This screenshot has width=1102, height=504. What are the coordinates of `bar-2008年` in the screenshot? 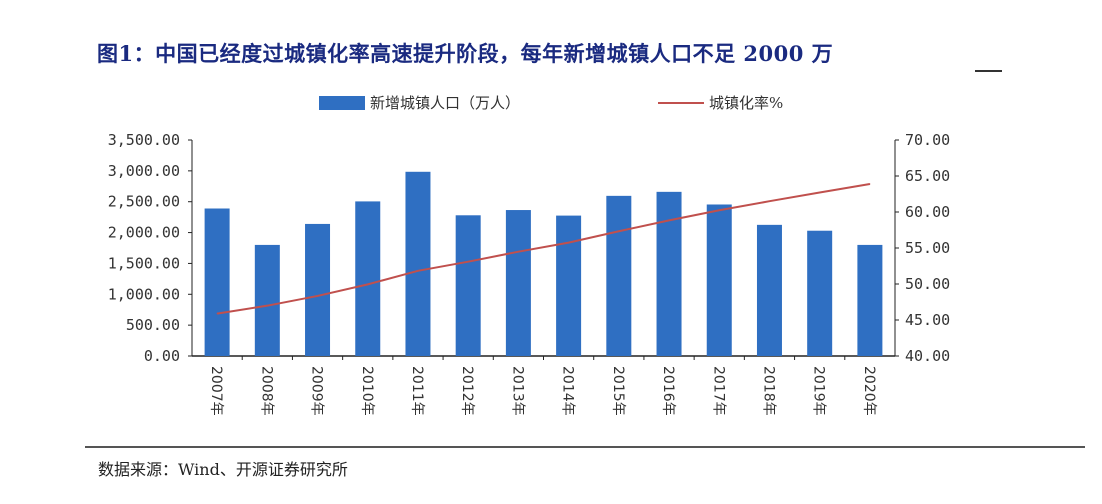 It's located at (267, 300).